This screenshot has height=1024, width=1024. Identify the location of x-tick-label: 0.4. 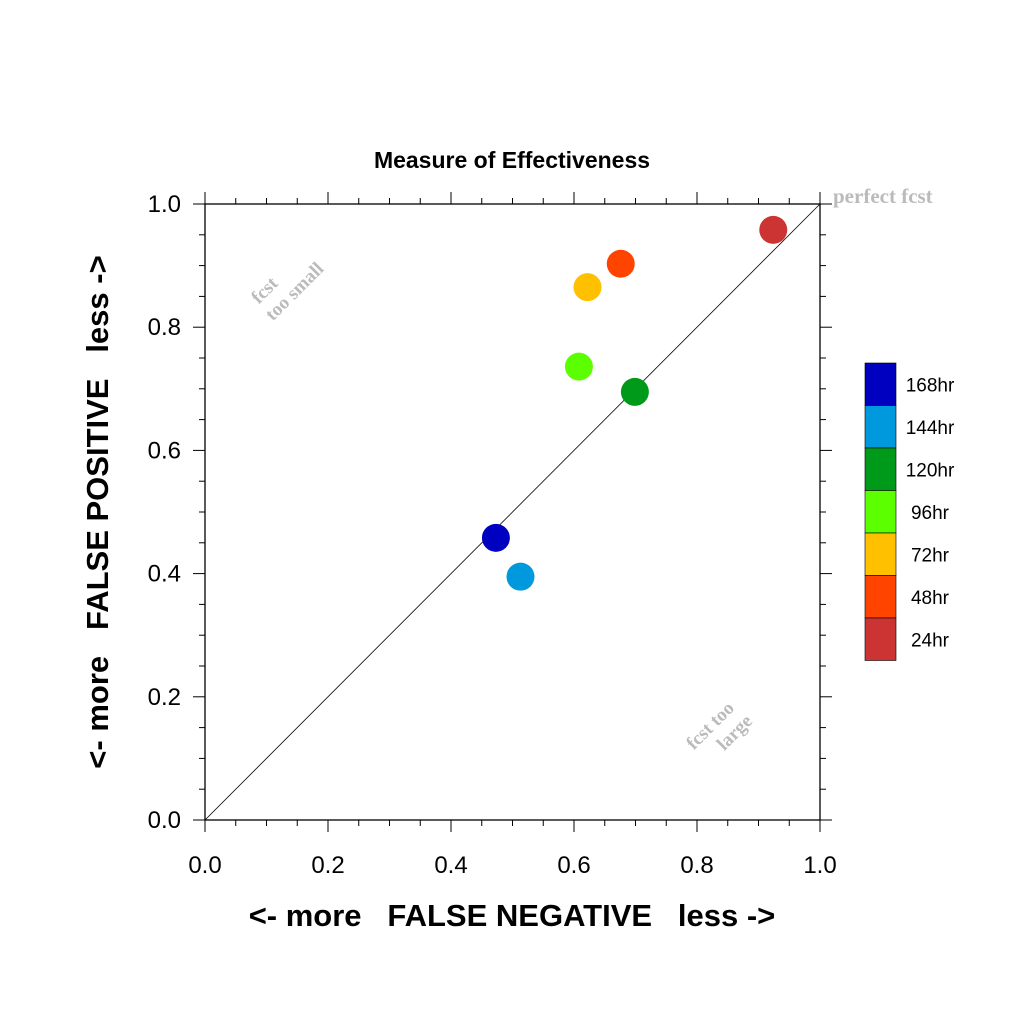
(450, 865).